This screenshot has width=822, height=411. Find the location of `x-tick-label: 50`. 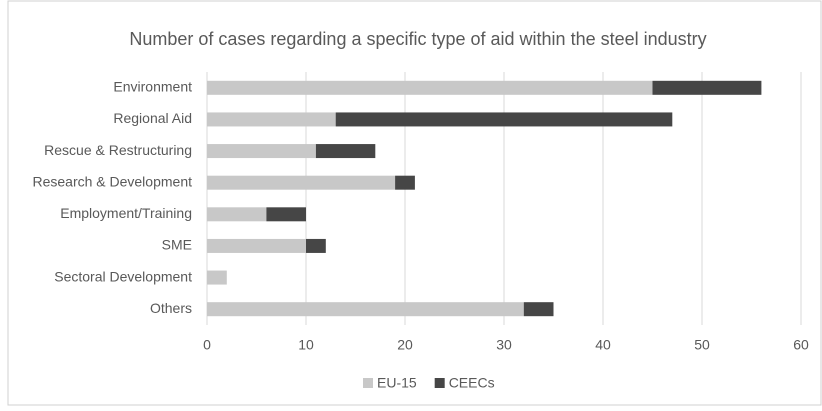

x-tick-label: 50 is located at coordinates (702, 345).